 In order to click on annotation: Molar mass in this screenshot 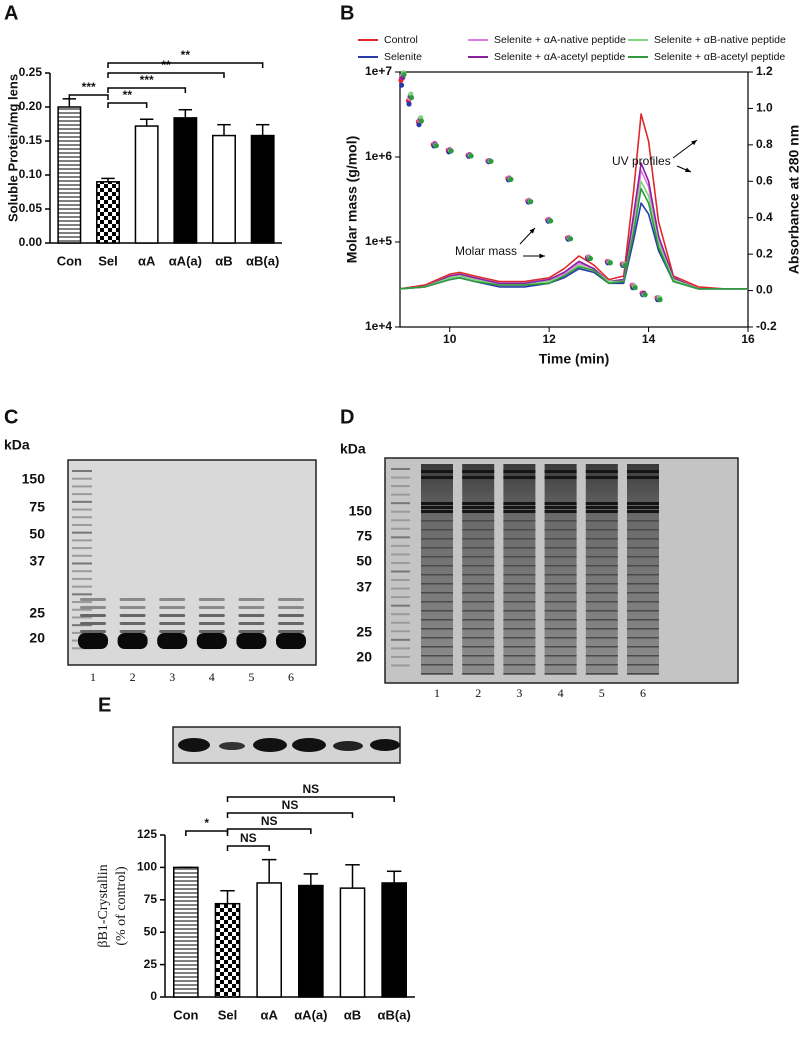, I will do `click(486, 251)`.